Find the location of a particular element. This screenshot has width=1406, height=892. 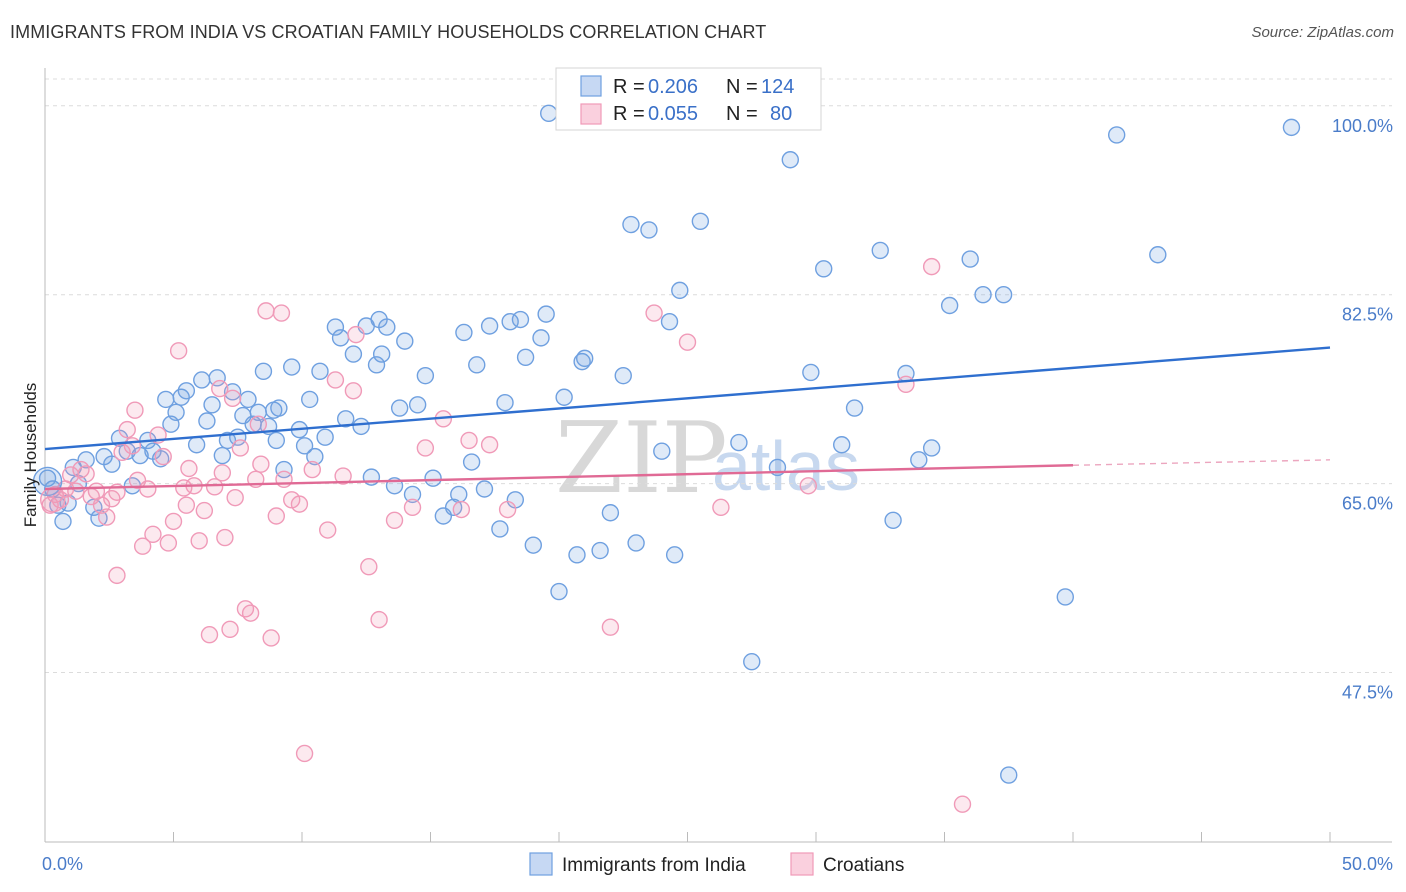

legend-r-value-india: 0.206 is located at coordinates (673, 87).